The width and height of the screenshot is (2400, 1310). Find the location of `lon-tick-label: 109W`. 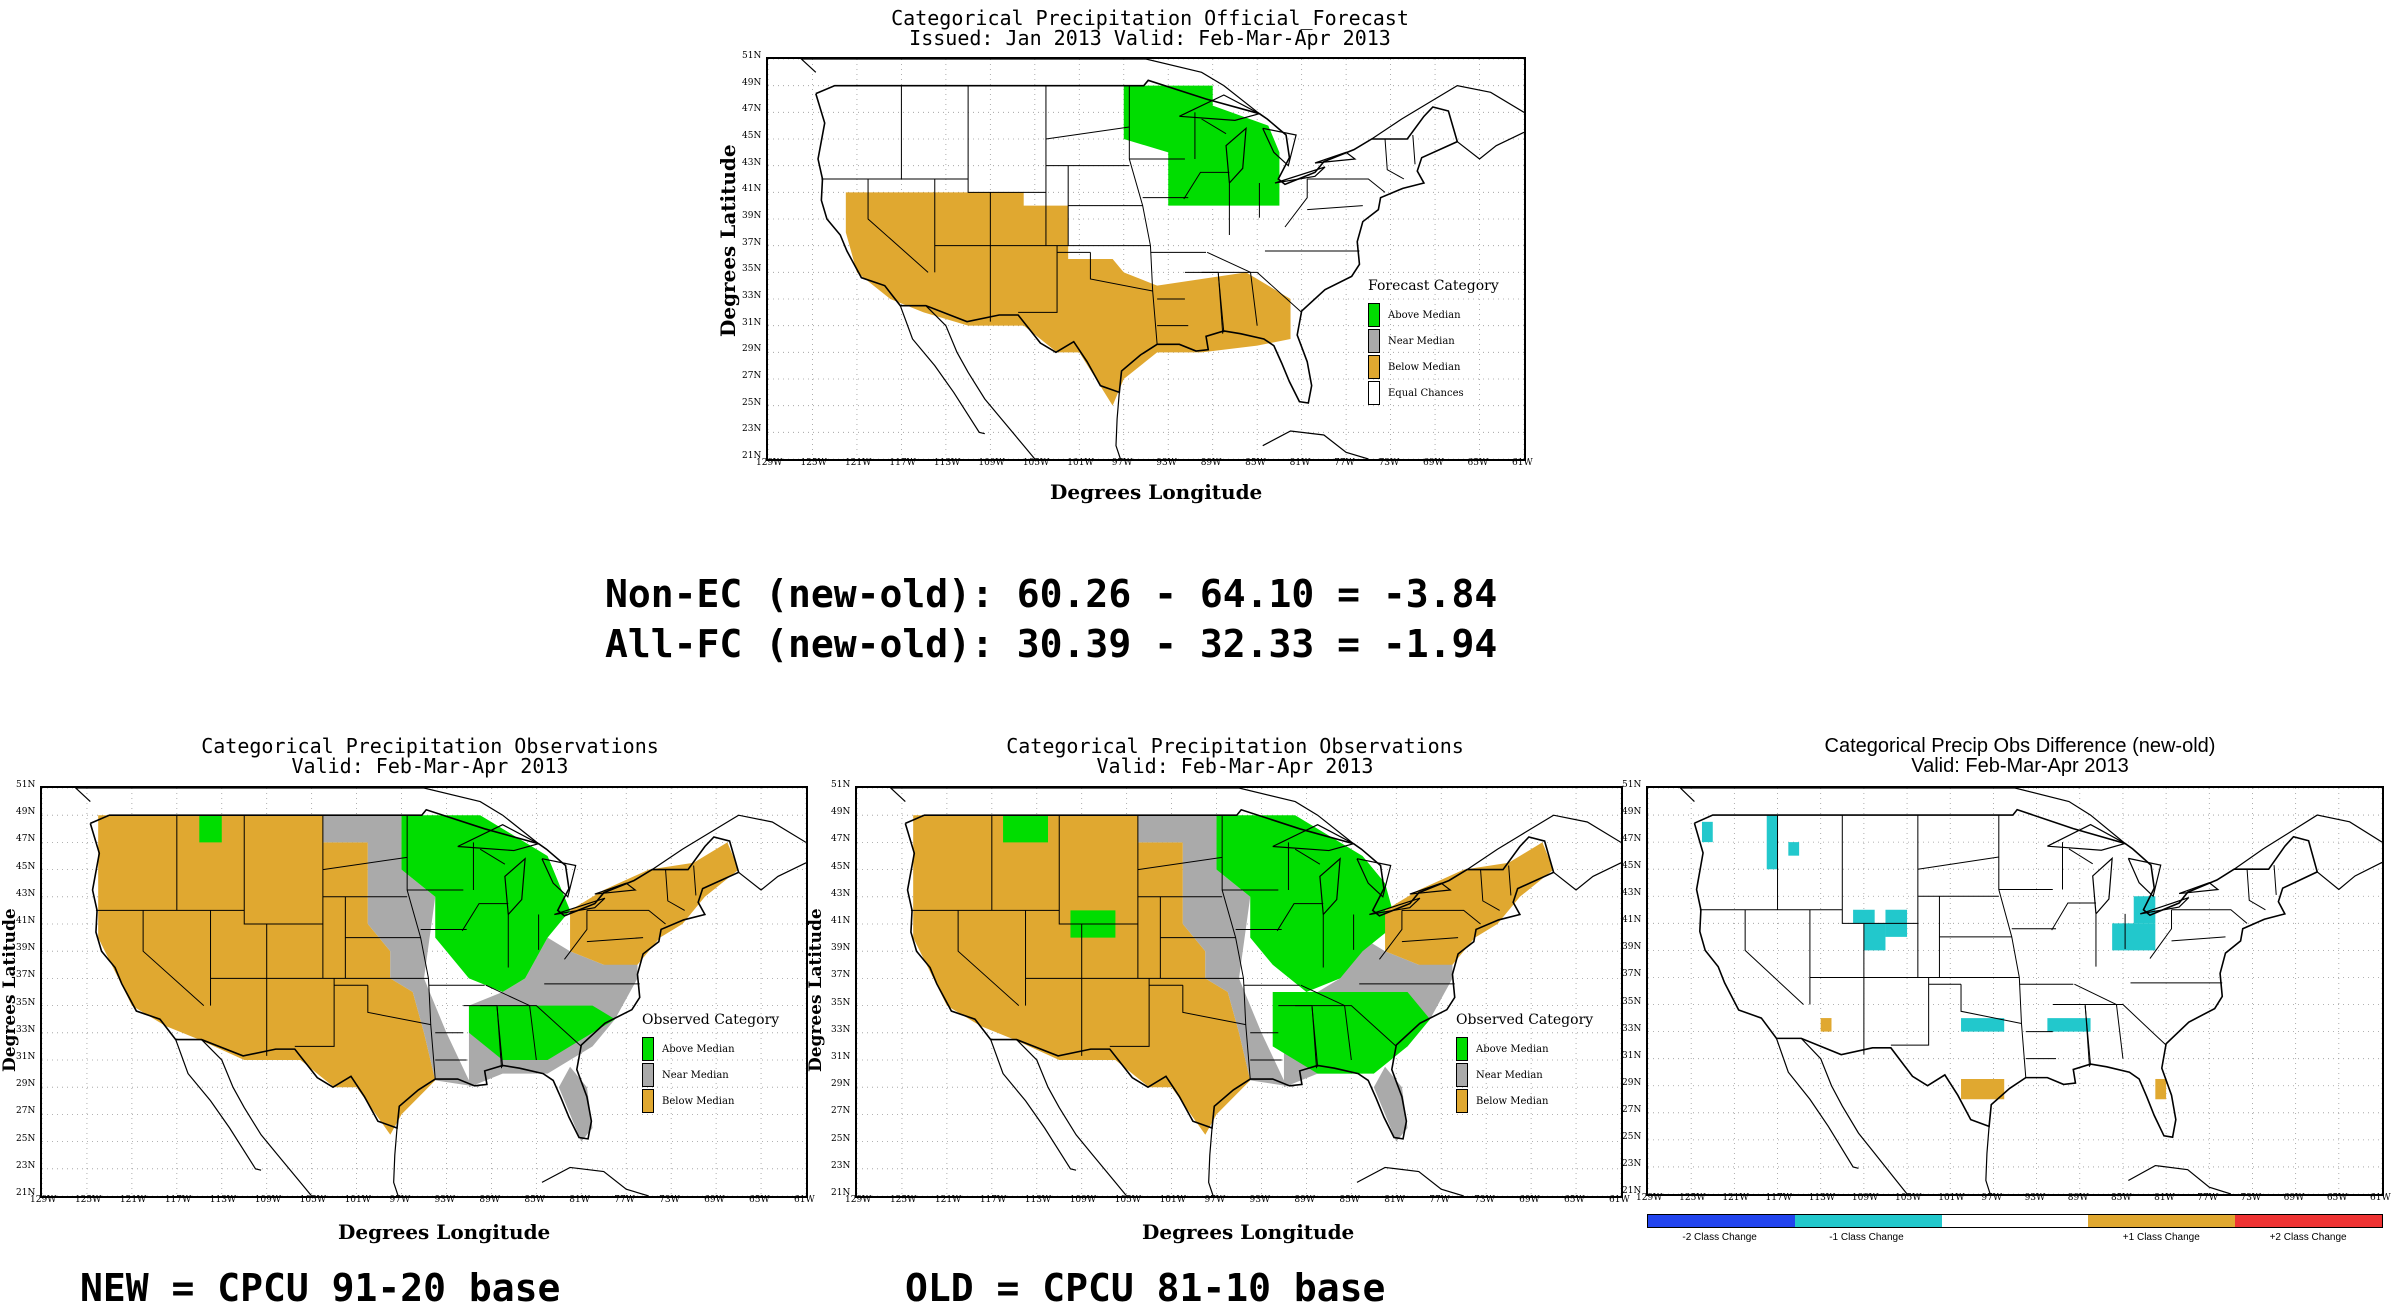

lon-tick-label: 109W is located at coordinates (1865, 1198).